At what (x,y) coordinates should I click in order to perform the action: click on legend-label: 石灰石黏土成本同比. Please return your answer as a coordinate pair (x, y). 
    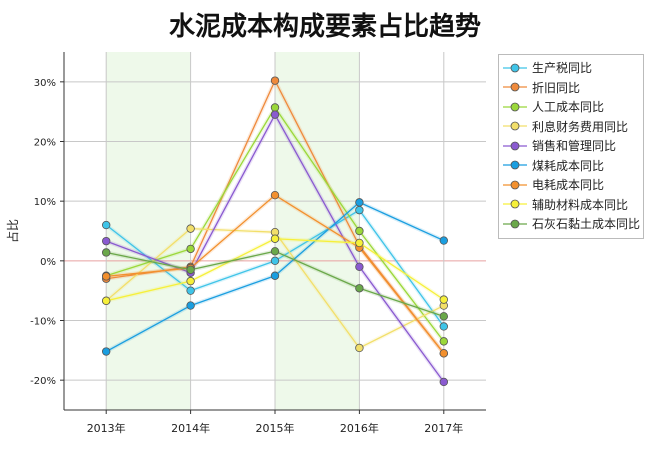
    Looking at the image, I should click on (586, 224).